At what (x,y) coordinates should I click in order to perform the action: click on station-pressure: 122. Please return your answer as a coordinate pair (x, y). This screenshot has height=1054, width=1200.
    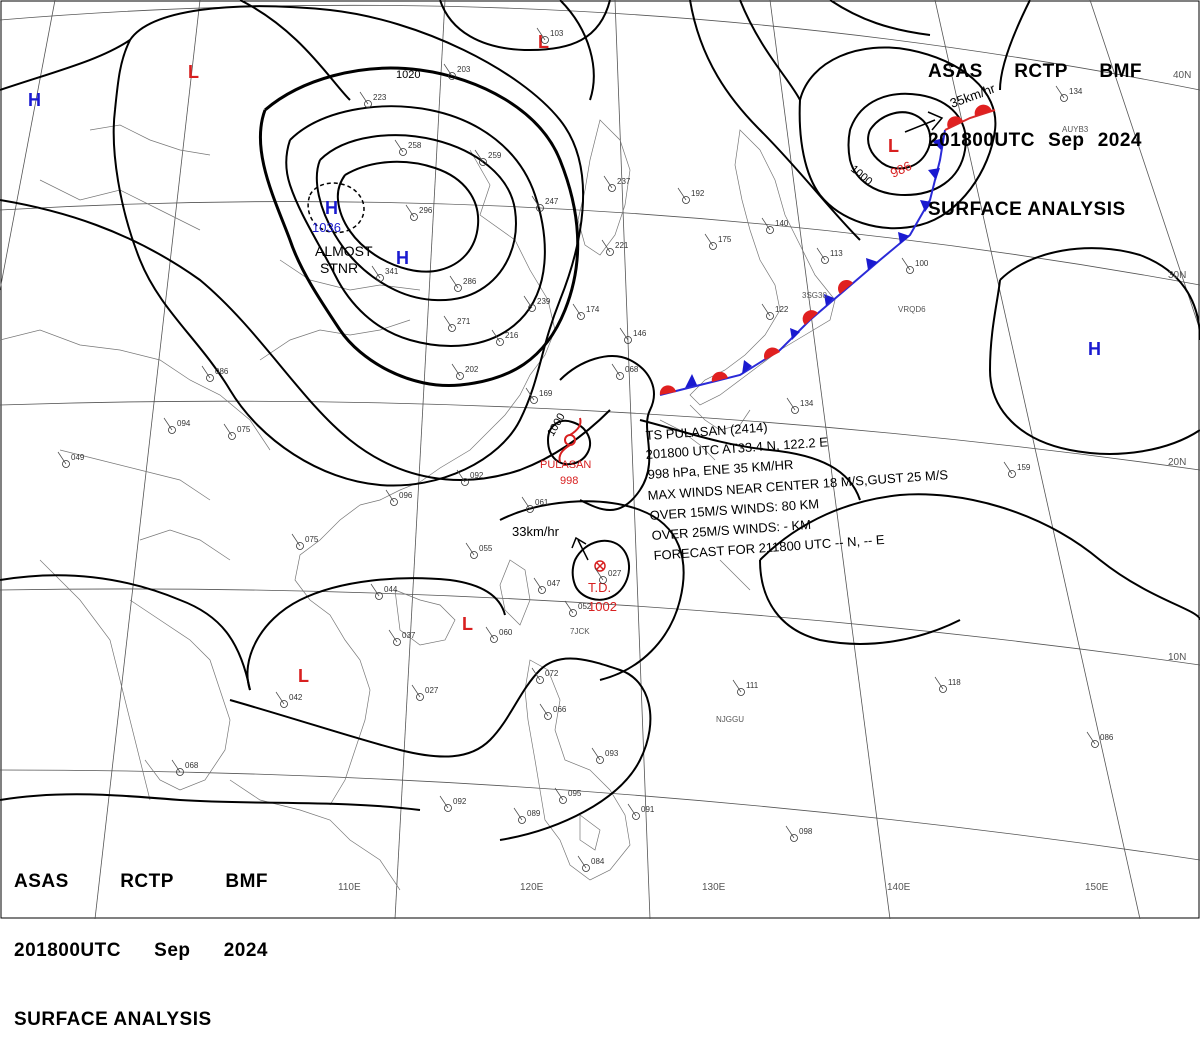
    Looking at the image, I should click on (782, 309).